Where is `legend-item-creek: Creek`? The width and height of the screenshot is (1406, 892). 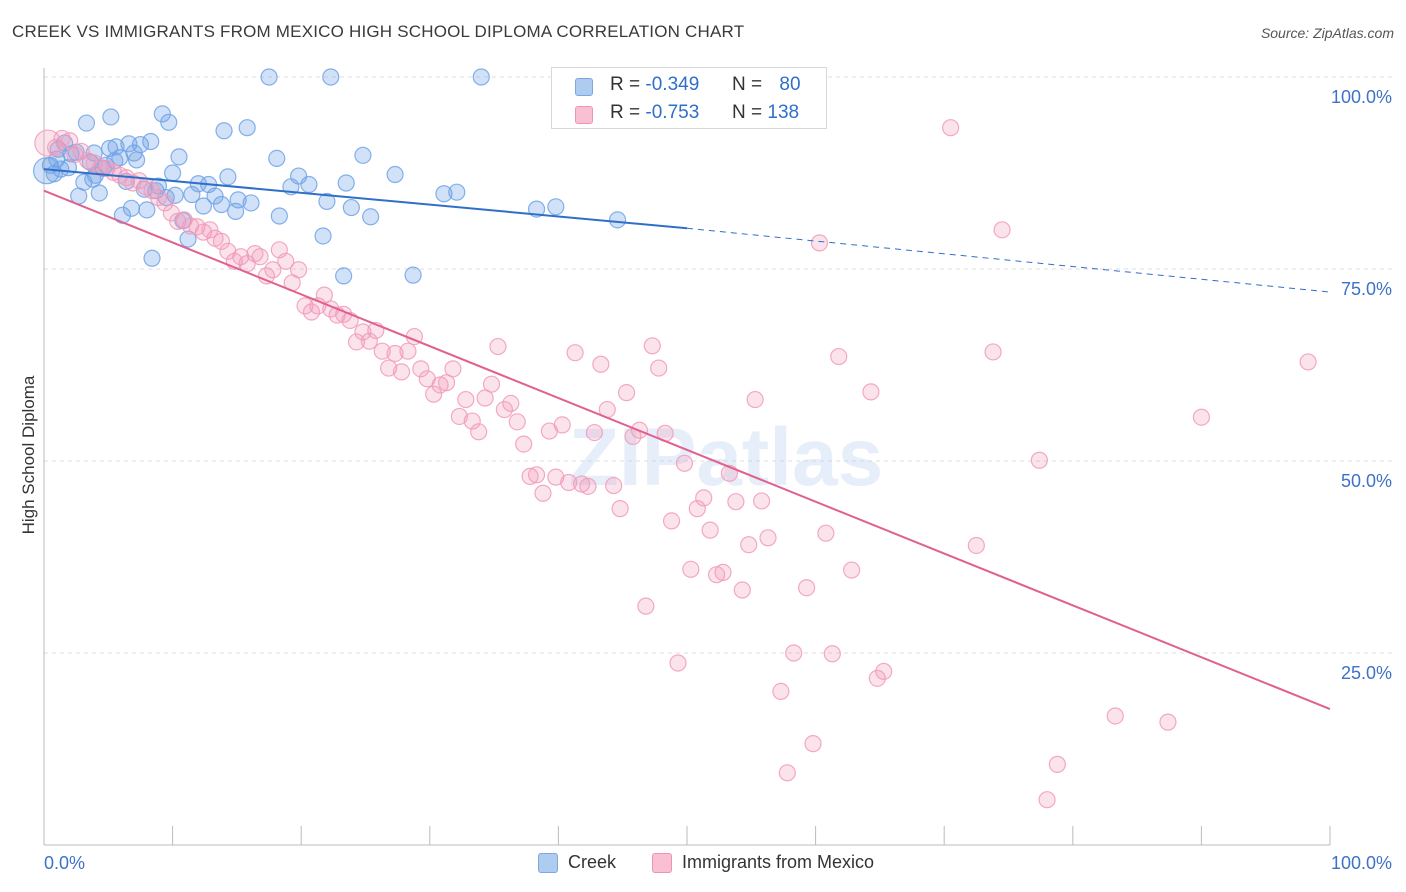
legend-item-creek: Creek is located at coordinates (577, 862).